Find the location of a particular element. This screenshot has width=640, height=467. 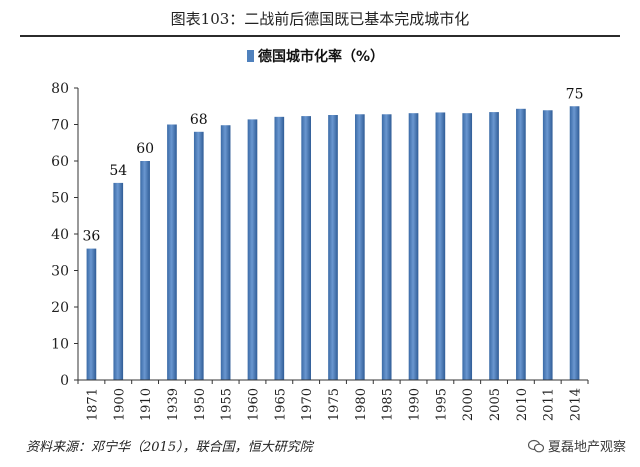

y-tick-label: 0 is located at coordinates (64, 381).